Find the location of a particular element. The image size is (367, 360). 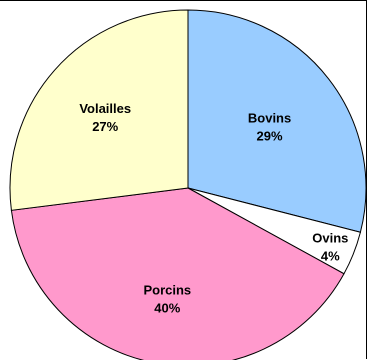

slice-value-bovins: 29% is located at coordinates (270, 136).